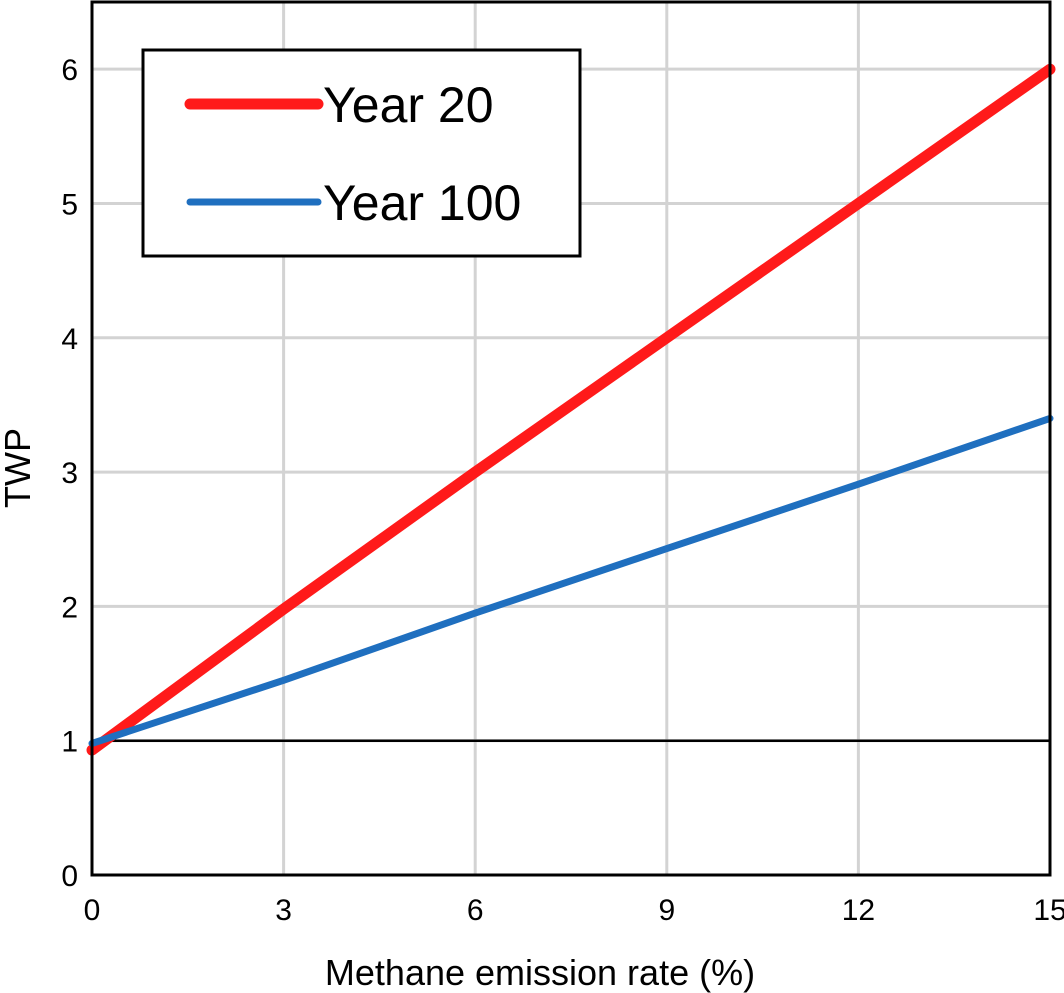 The width and height of the screenshot is (1064, 993). Describe the element at coordinates (69, 204) in the screenshot. I see `y-tick-label: 5` at that location.